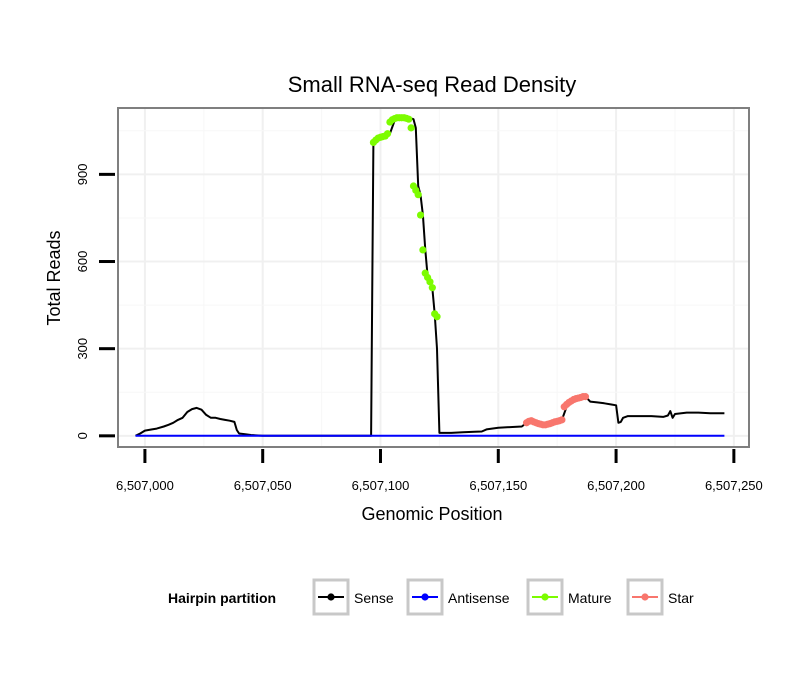 This screenshot has width=810, height=690. What do you see at coordinates (381, 485) in the screenshot?
I see `x-tick-label: 6,507,100` at bounding box center [381, 485].